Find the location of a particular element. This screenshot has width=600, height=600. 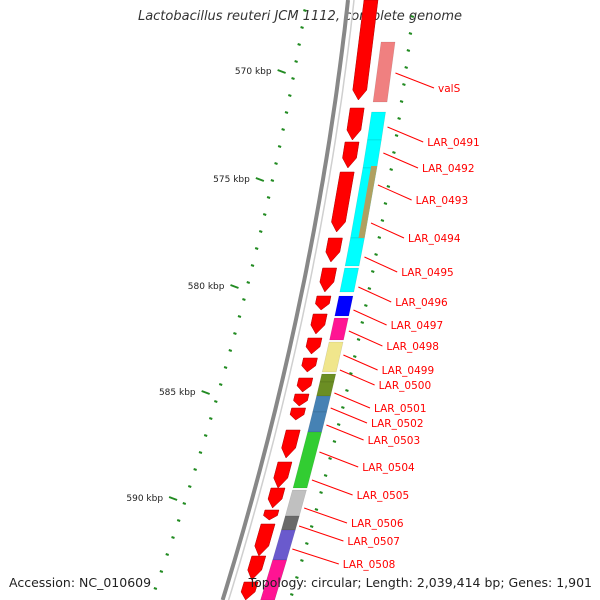

gene-label: LAR_0495 is located at coordinates (427, 273).